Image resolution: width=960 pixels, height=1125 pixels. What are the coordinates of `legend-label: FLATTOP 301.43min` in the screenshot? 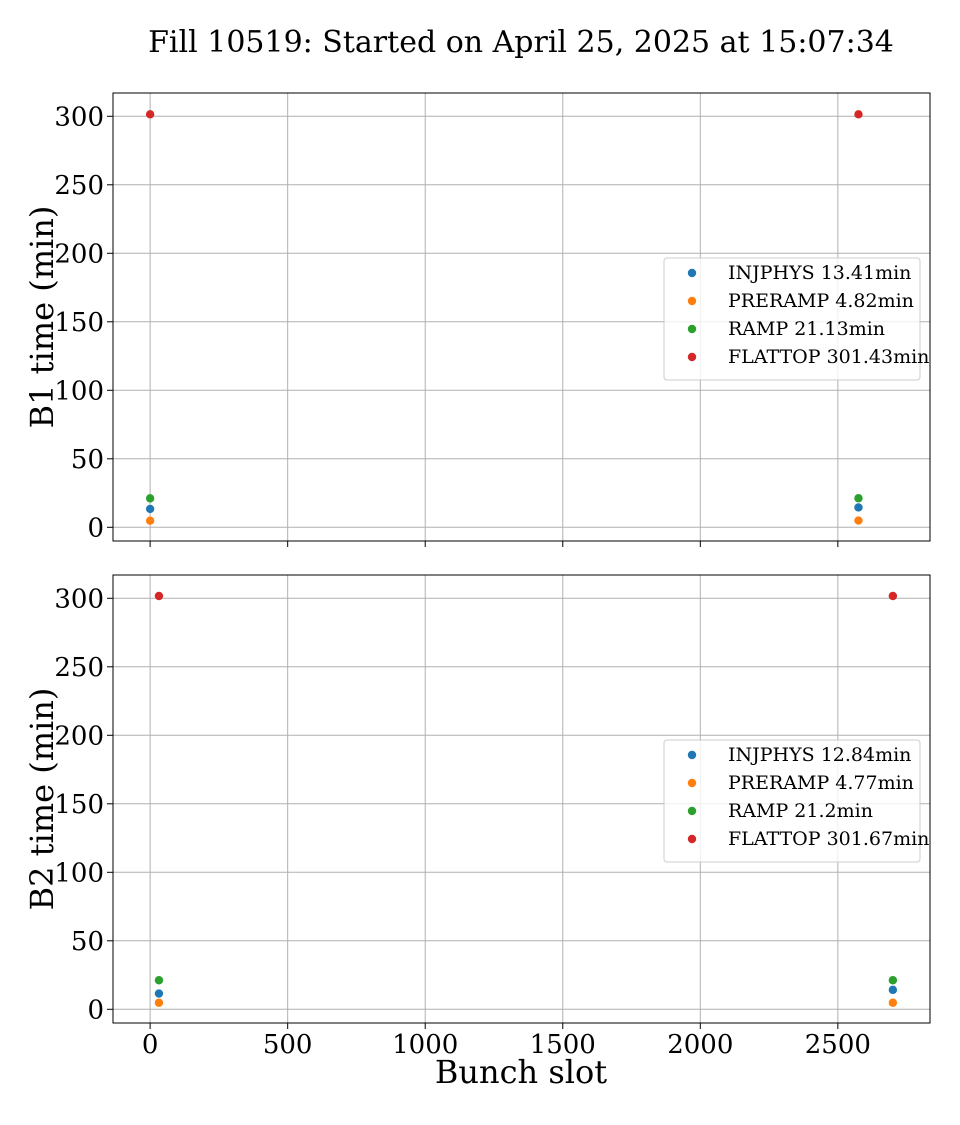 It's located at (828, 357).